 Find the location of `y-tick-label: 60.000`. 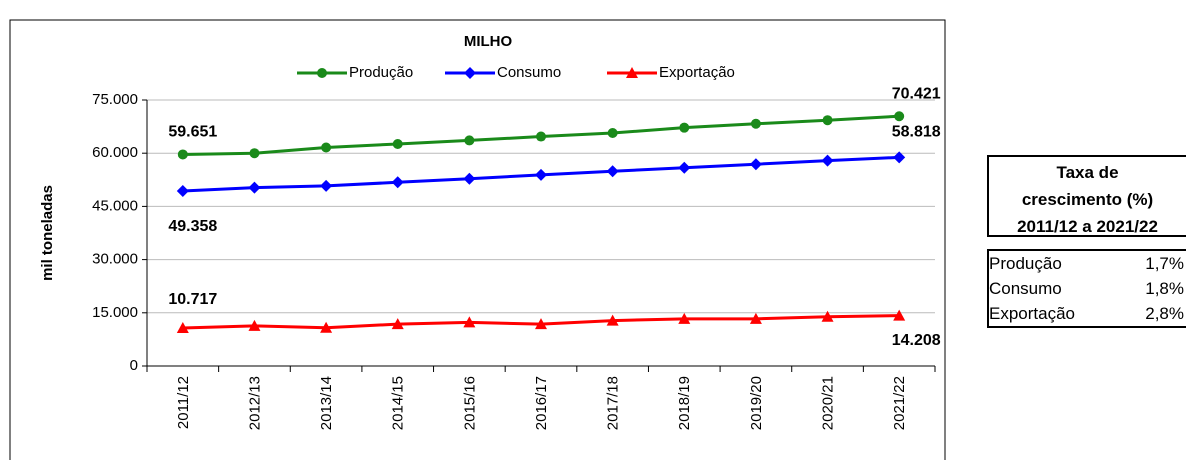

y-tick-label: 60.000 is located at coordinates (115, 152).